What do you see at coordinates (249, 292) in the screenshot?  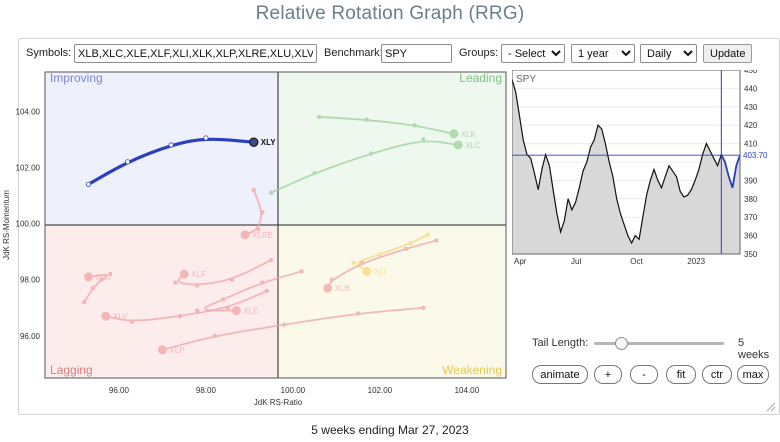 I see `tail-xle: XLE` at bounding box center [249, 292].